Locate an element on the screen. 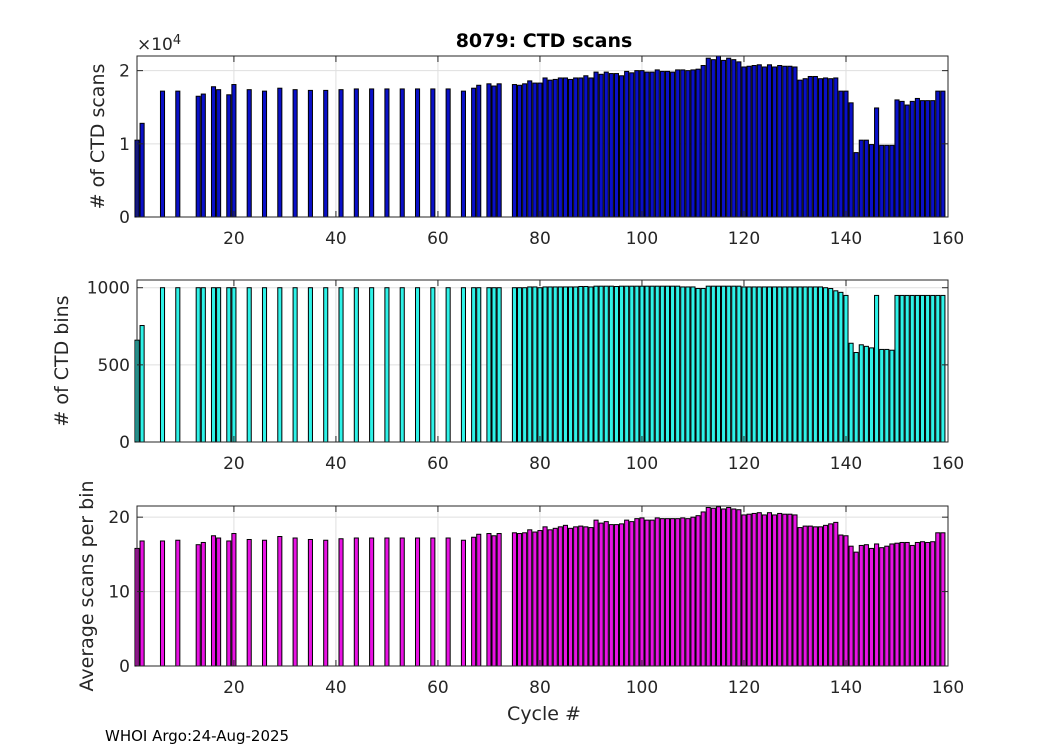  x-tick-label: 140 is located at coordinates (846, 688).